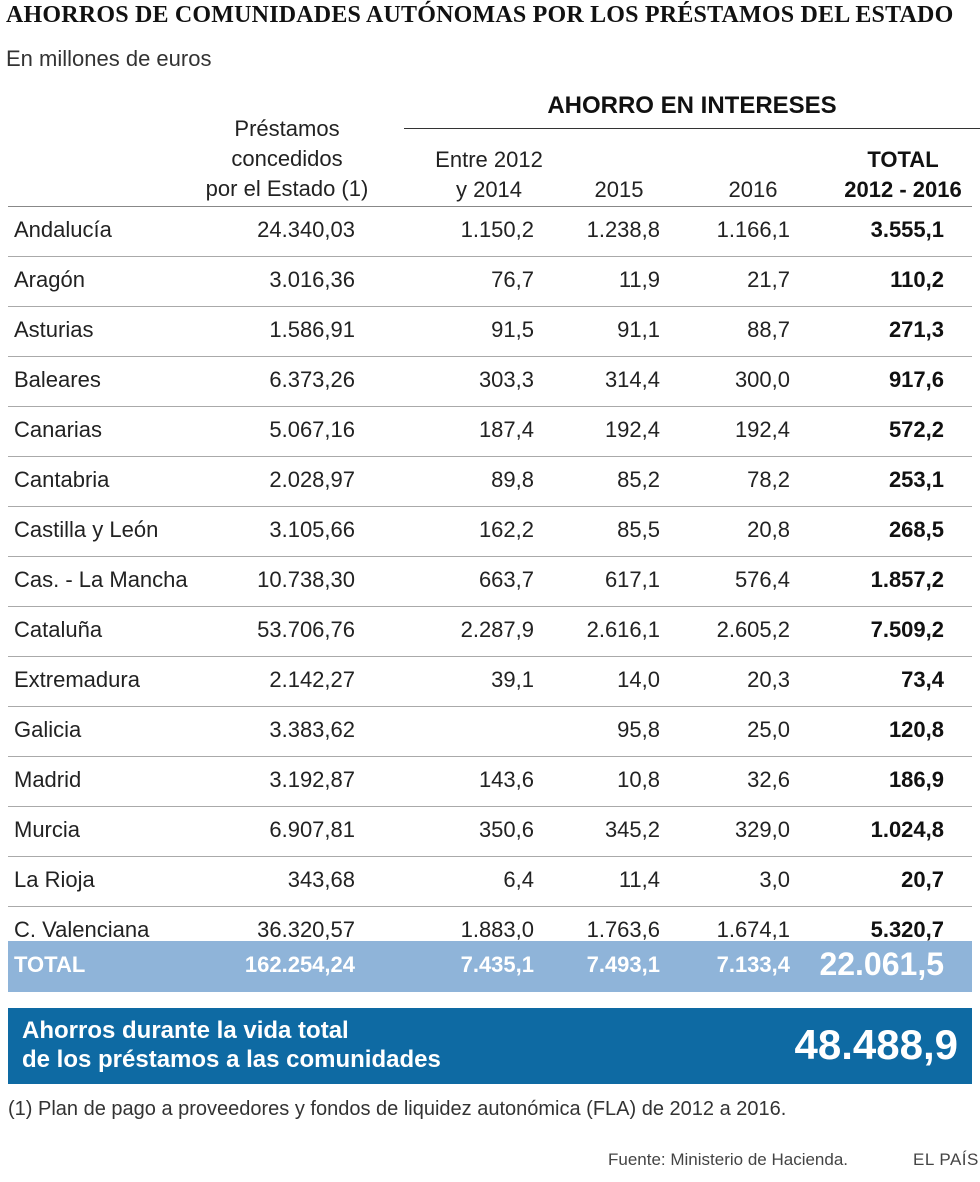  Describe the element at coordinates (917, 279) in the screenshot. I see `row-total: 110,2` at that location.